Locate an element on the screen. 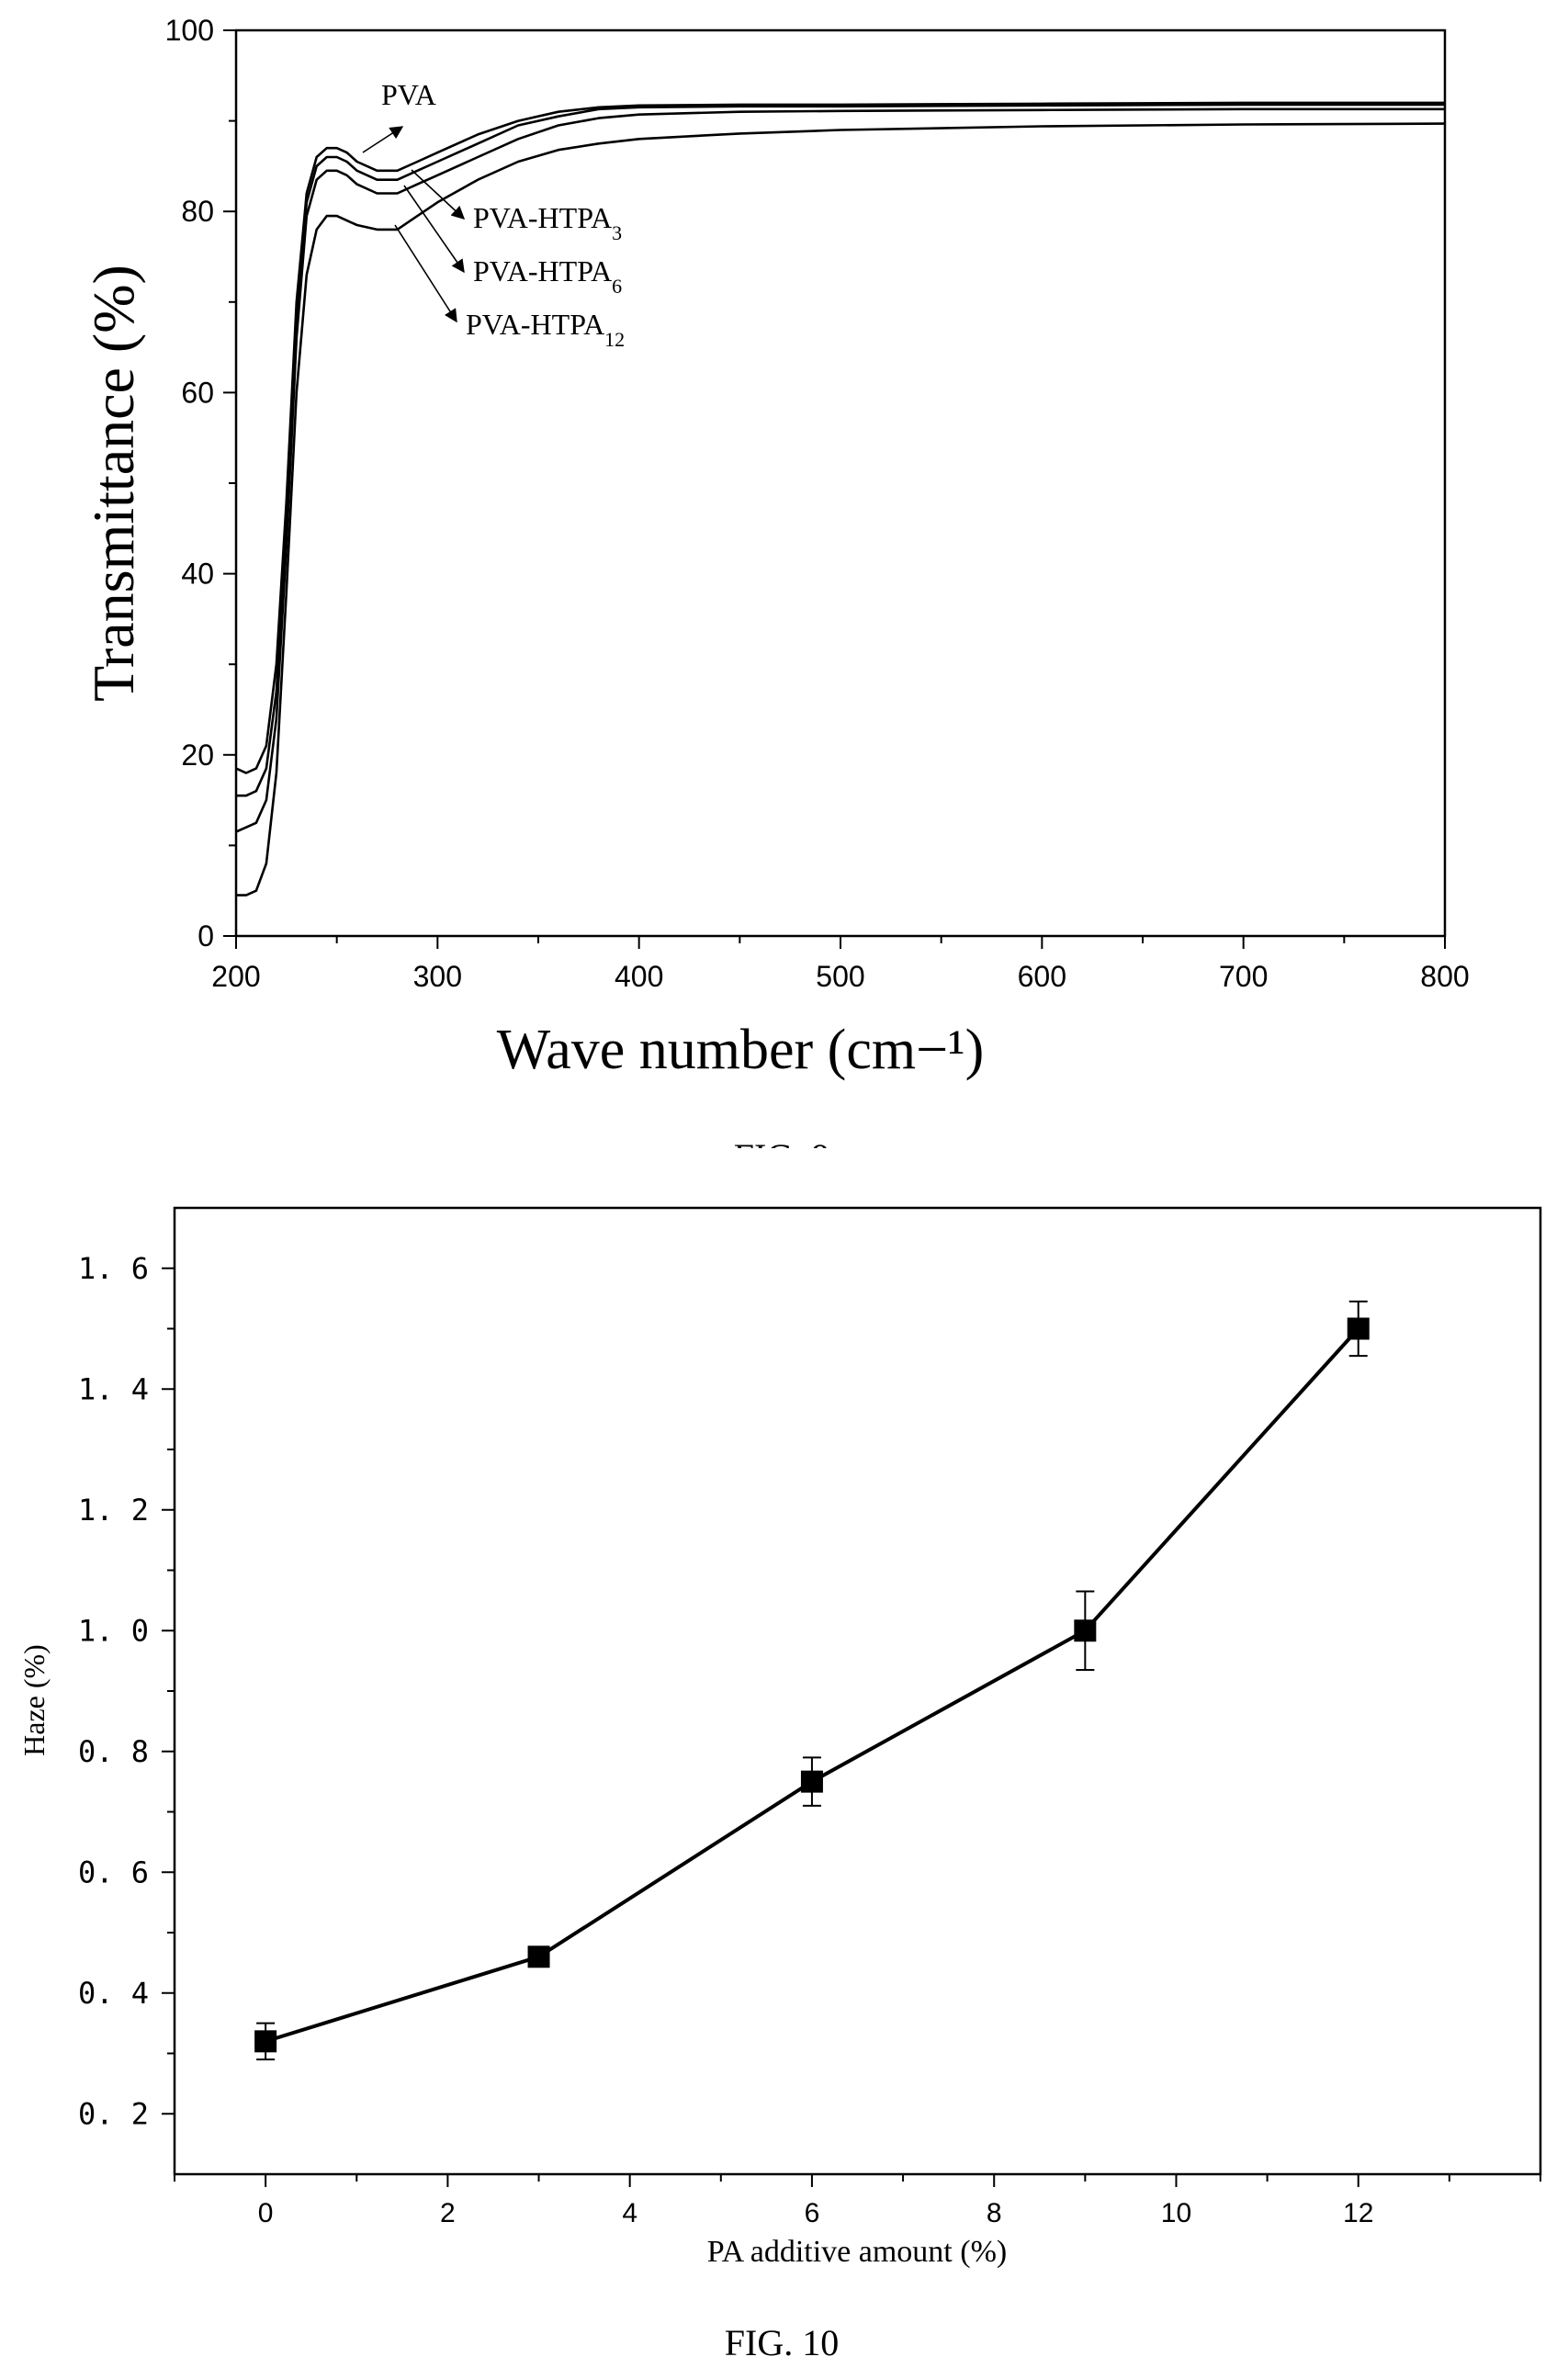 Image resolution: width=1568 pixels, height=2368 pixels. fig9-x-tick-label: 800 is located at coordinates (1444, 976).